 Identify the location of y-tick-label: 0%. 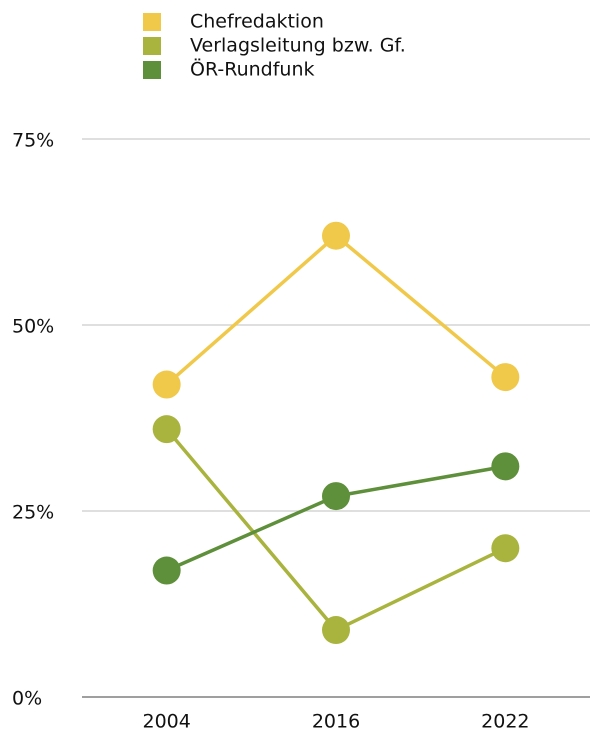
(27, 699).